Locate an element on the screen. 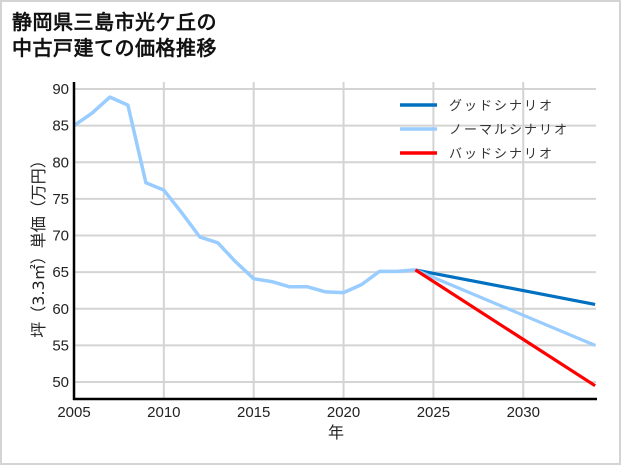  y-tick-75: 75 is located at coordinates (60, 199).